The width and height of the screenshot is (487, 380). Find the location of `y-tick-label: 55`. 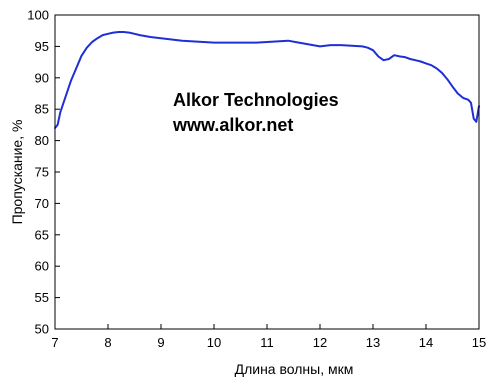

y-tick-label: 55 is located at coordinates (42, 297).